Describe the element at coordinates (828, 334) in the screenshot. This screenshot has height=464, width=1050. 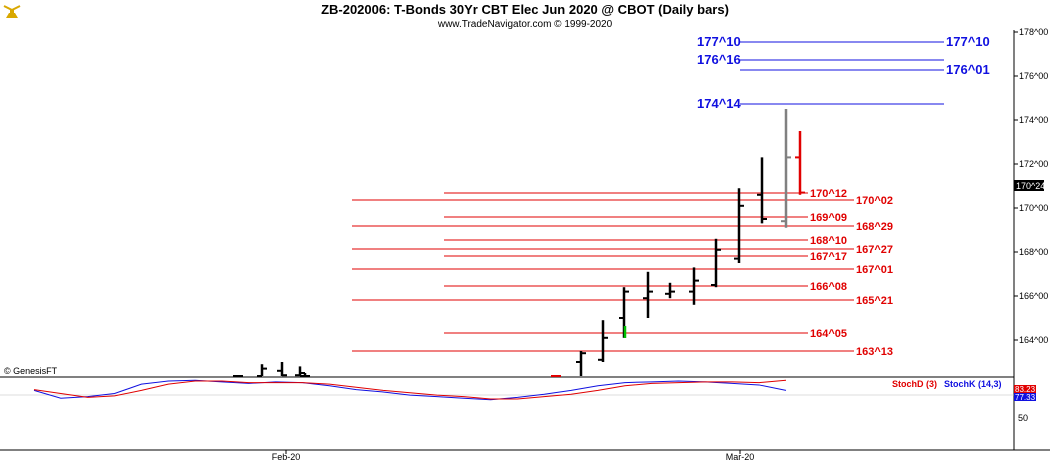
I see `price-level-label: 164^05` at that location.